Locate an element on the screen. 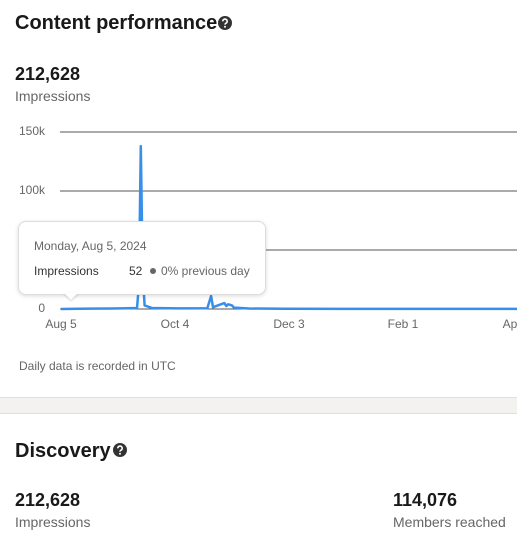  section-title: Discovery is located at coordinates (63, 451).